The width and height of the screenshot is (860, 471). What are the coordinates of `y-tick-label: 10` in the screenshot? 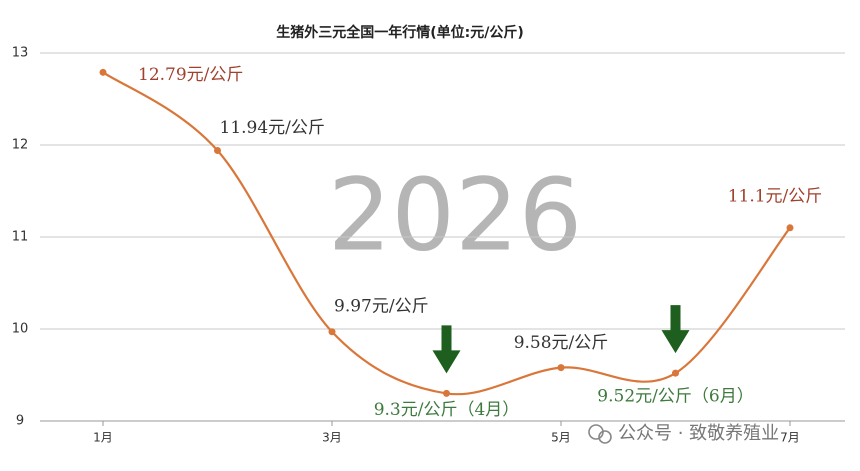 It's located at (20, 329).